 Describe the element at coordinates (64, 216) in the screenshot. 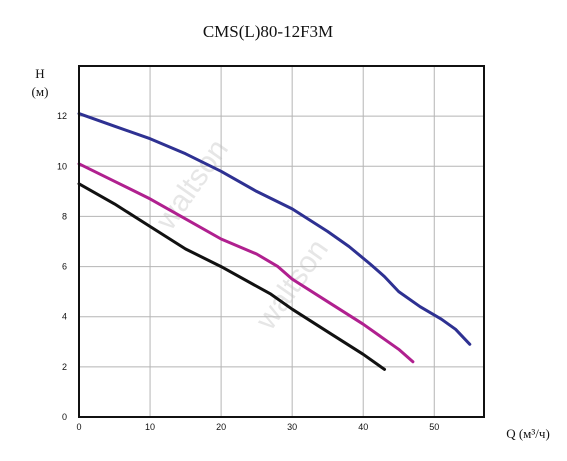

I see `y-tick-label-8: 8` at that location.